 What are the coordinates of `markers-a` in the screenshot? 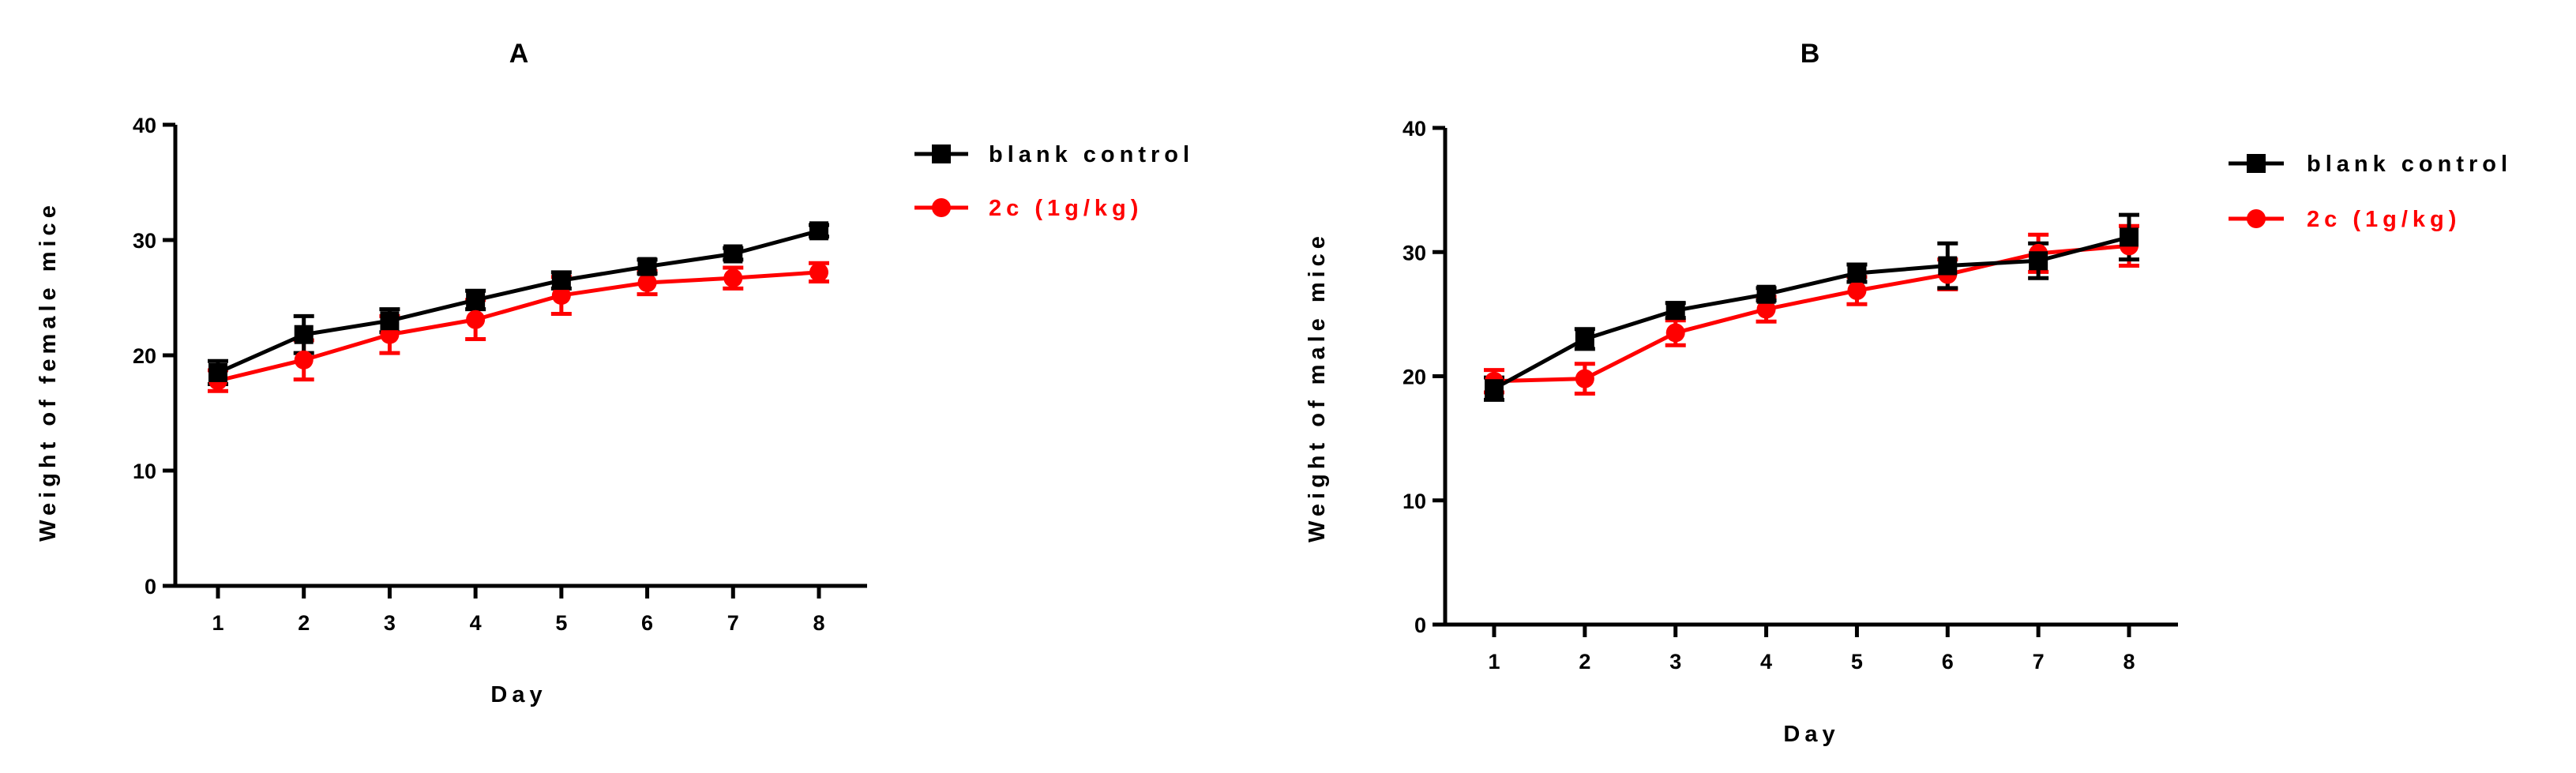 It's located at (518, 306).